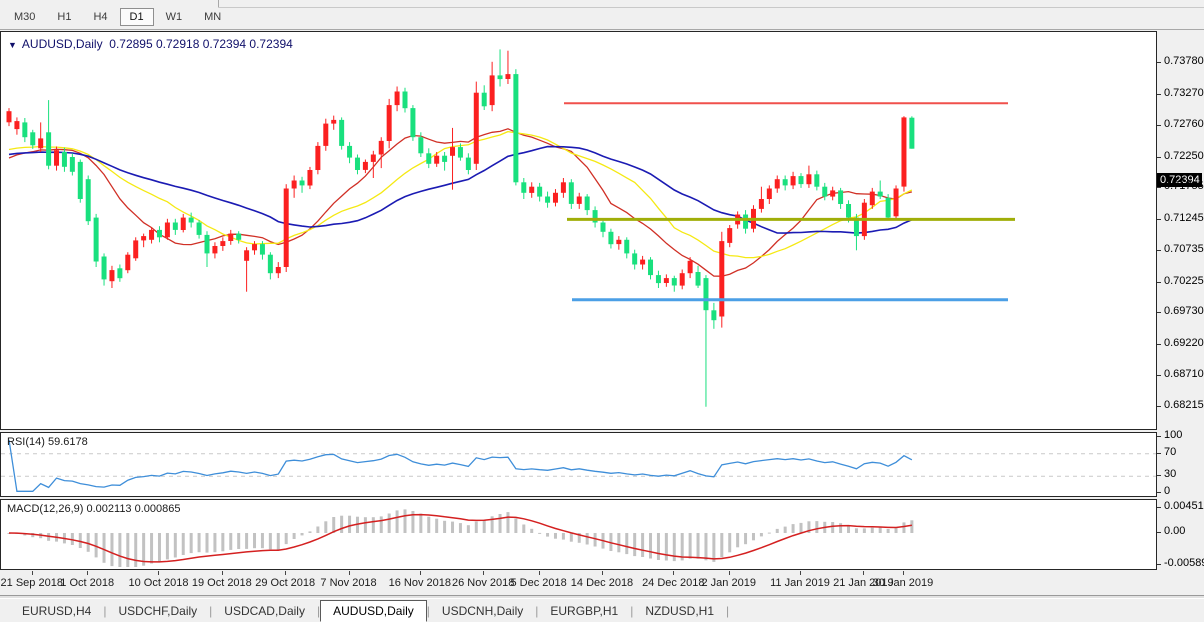  What do you see at coordinates (482, 610) in the screenshot?
I see `chart-tab-USDCNH-Daily: USDCNH,Daily` at bounding box center [482, 610].